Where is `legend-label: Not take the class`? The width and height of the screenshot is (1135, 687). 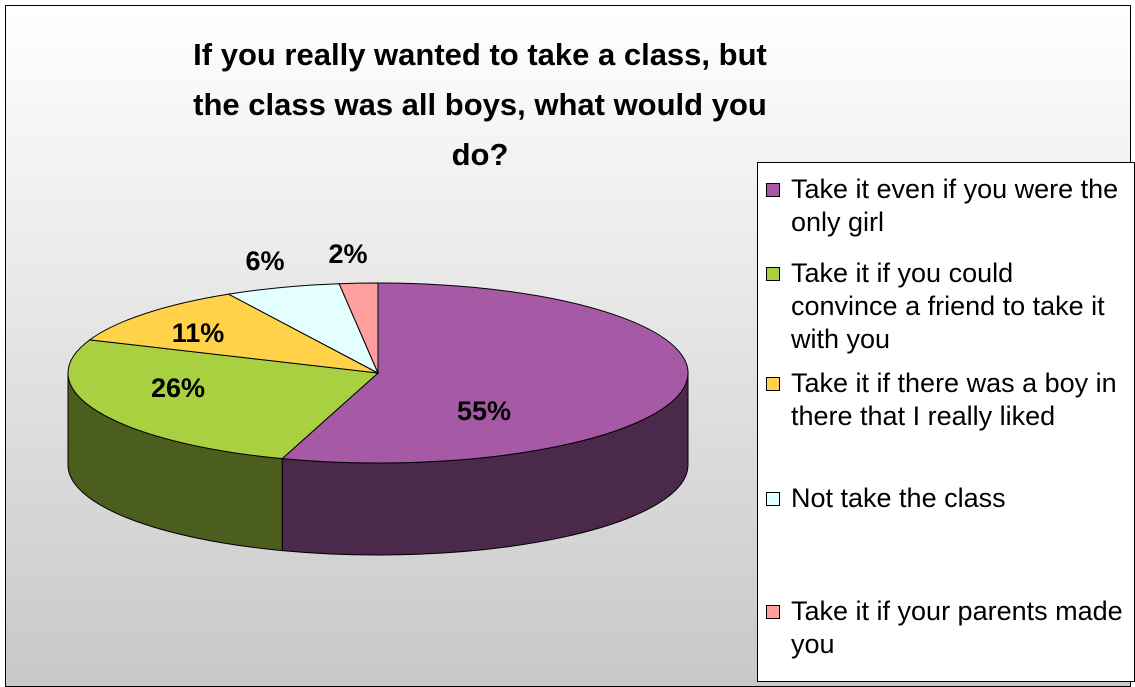
legend-label: Not take the class is located at coordinates (898, 498).